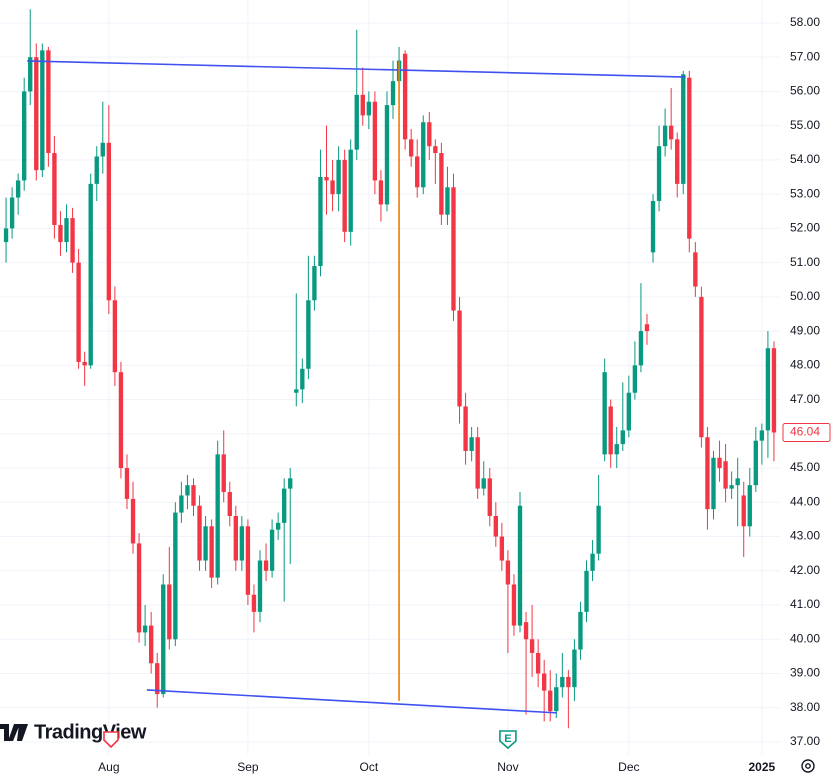  Describe the element at coordinates (805, 228) in the screenshot. I see `y-tick-label: 52.00` at that location.